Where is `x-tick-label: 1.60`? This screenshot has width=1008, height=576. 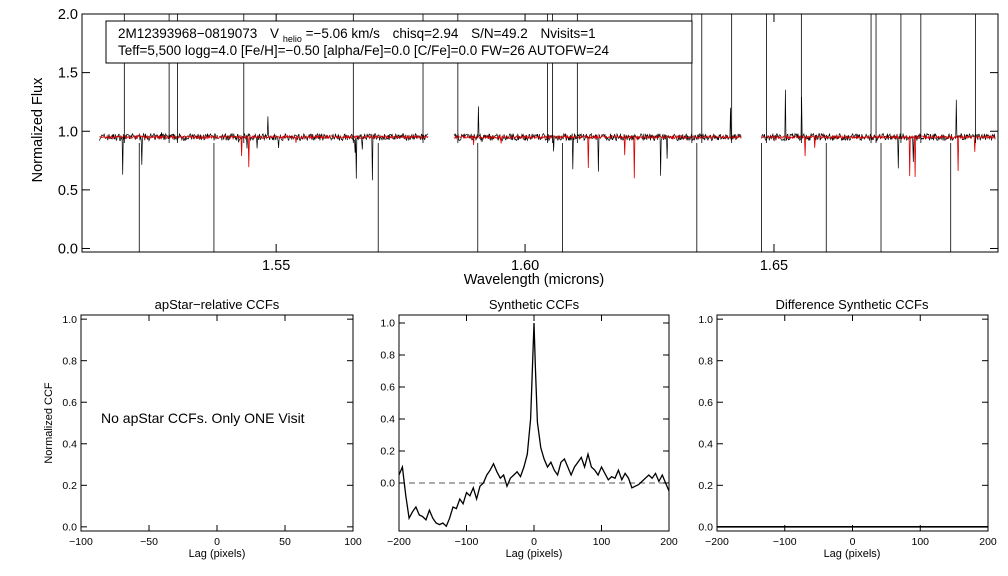 x-tick-label: 1.60 is located at coordinates (525, 266).